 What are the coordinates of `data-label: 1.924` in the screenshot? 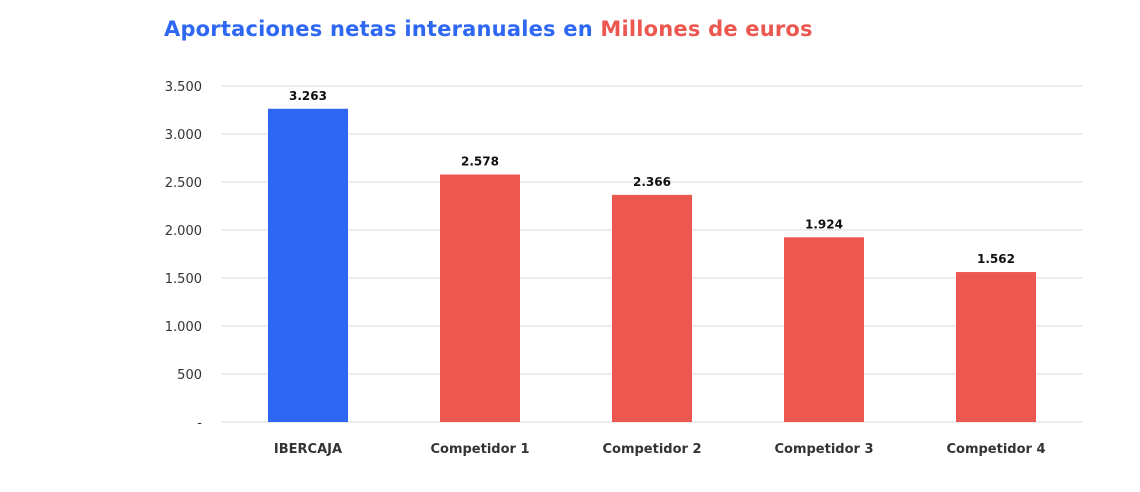 It's located at (824, 224).